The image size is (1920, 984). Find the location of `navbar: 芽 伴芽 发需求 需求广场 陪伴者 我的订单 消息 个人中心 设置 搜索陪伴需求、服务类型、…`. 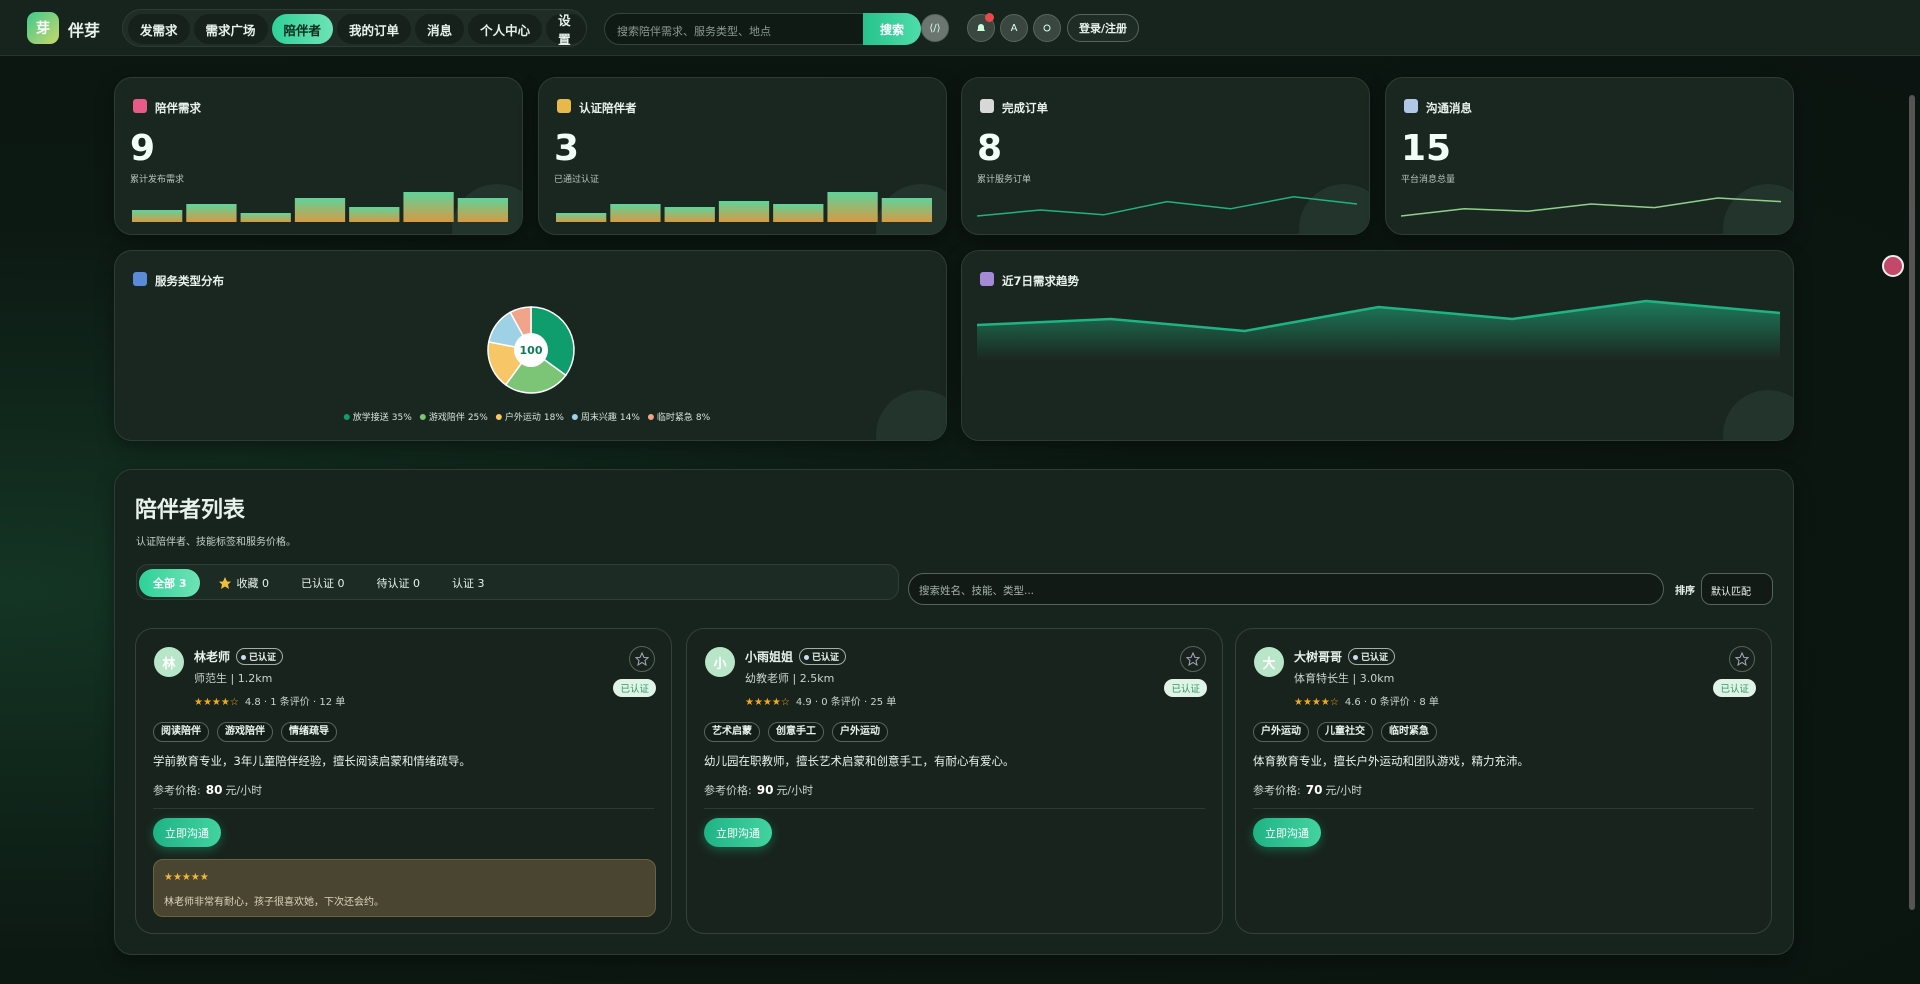

navbar: 芽 伴芽 发需求 需求广场 陪伴者 我的订单 消息 个人中心 设置 搜索陪伴需求、服务类型、… is located at coordinates (960, 28).